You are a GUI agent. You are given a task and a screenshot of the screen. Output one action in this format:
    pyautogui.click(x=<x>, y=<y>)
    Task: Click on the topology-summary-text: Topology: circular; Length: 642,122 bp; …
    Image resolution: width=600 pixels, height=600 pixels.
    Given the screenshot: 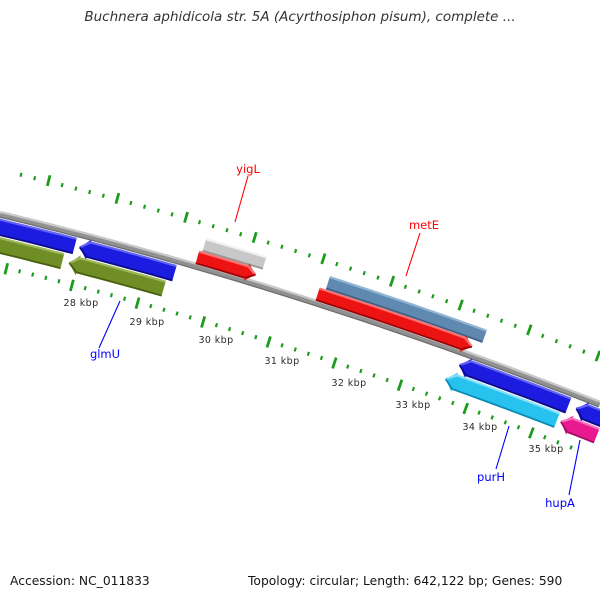 What is the action you would take?
    pyautogui.click(x=405, y=581)
    